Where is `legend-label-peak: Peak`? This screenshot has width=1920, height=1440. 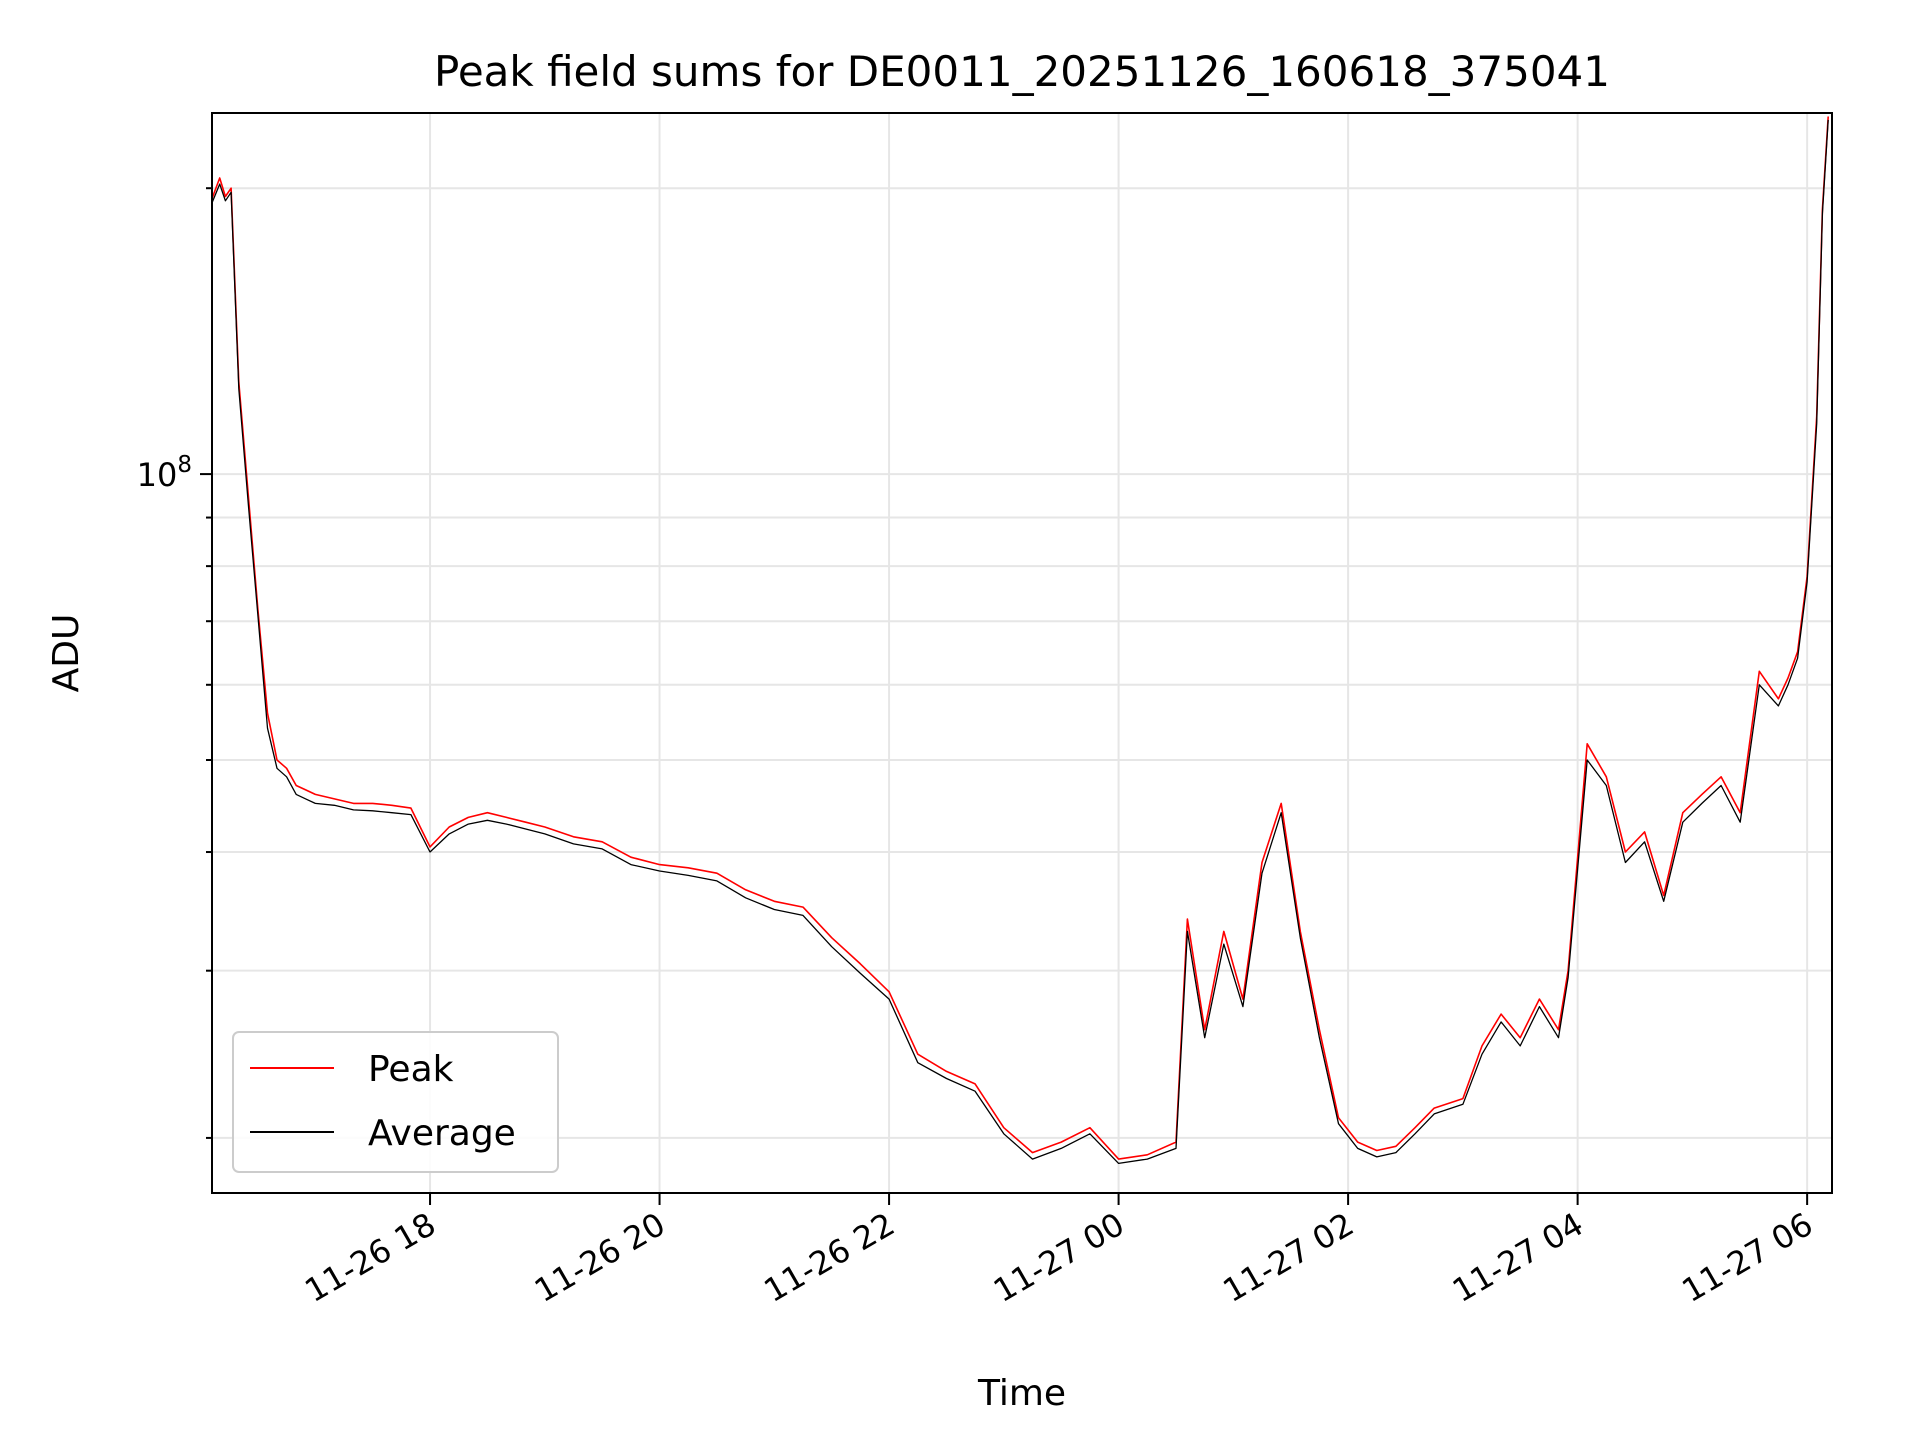
legend-label-peak: Peak is located at coordinates (411, 1069).